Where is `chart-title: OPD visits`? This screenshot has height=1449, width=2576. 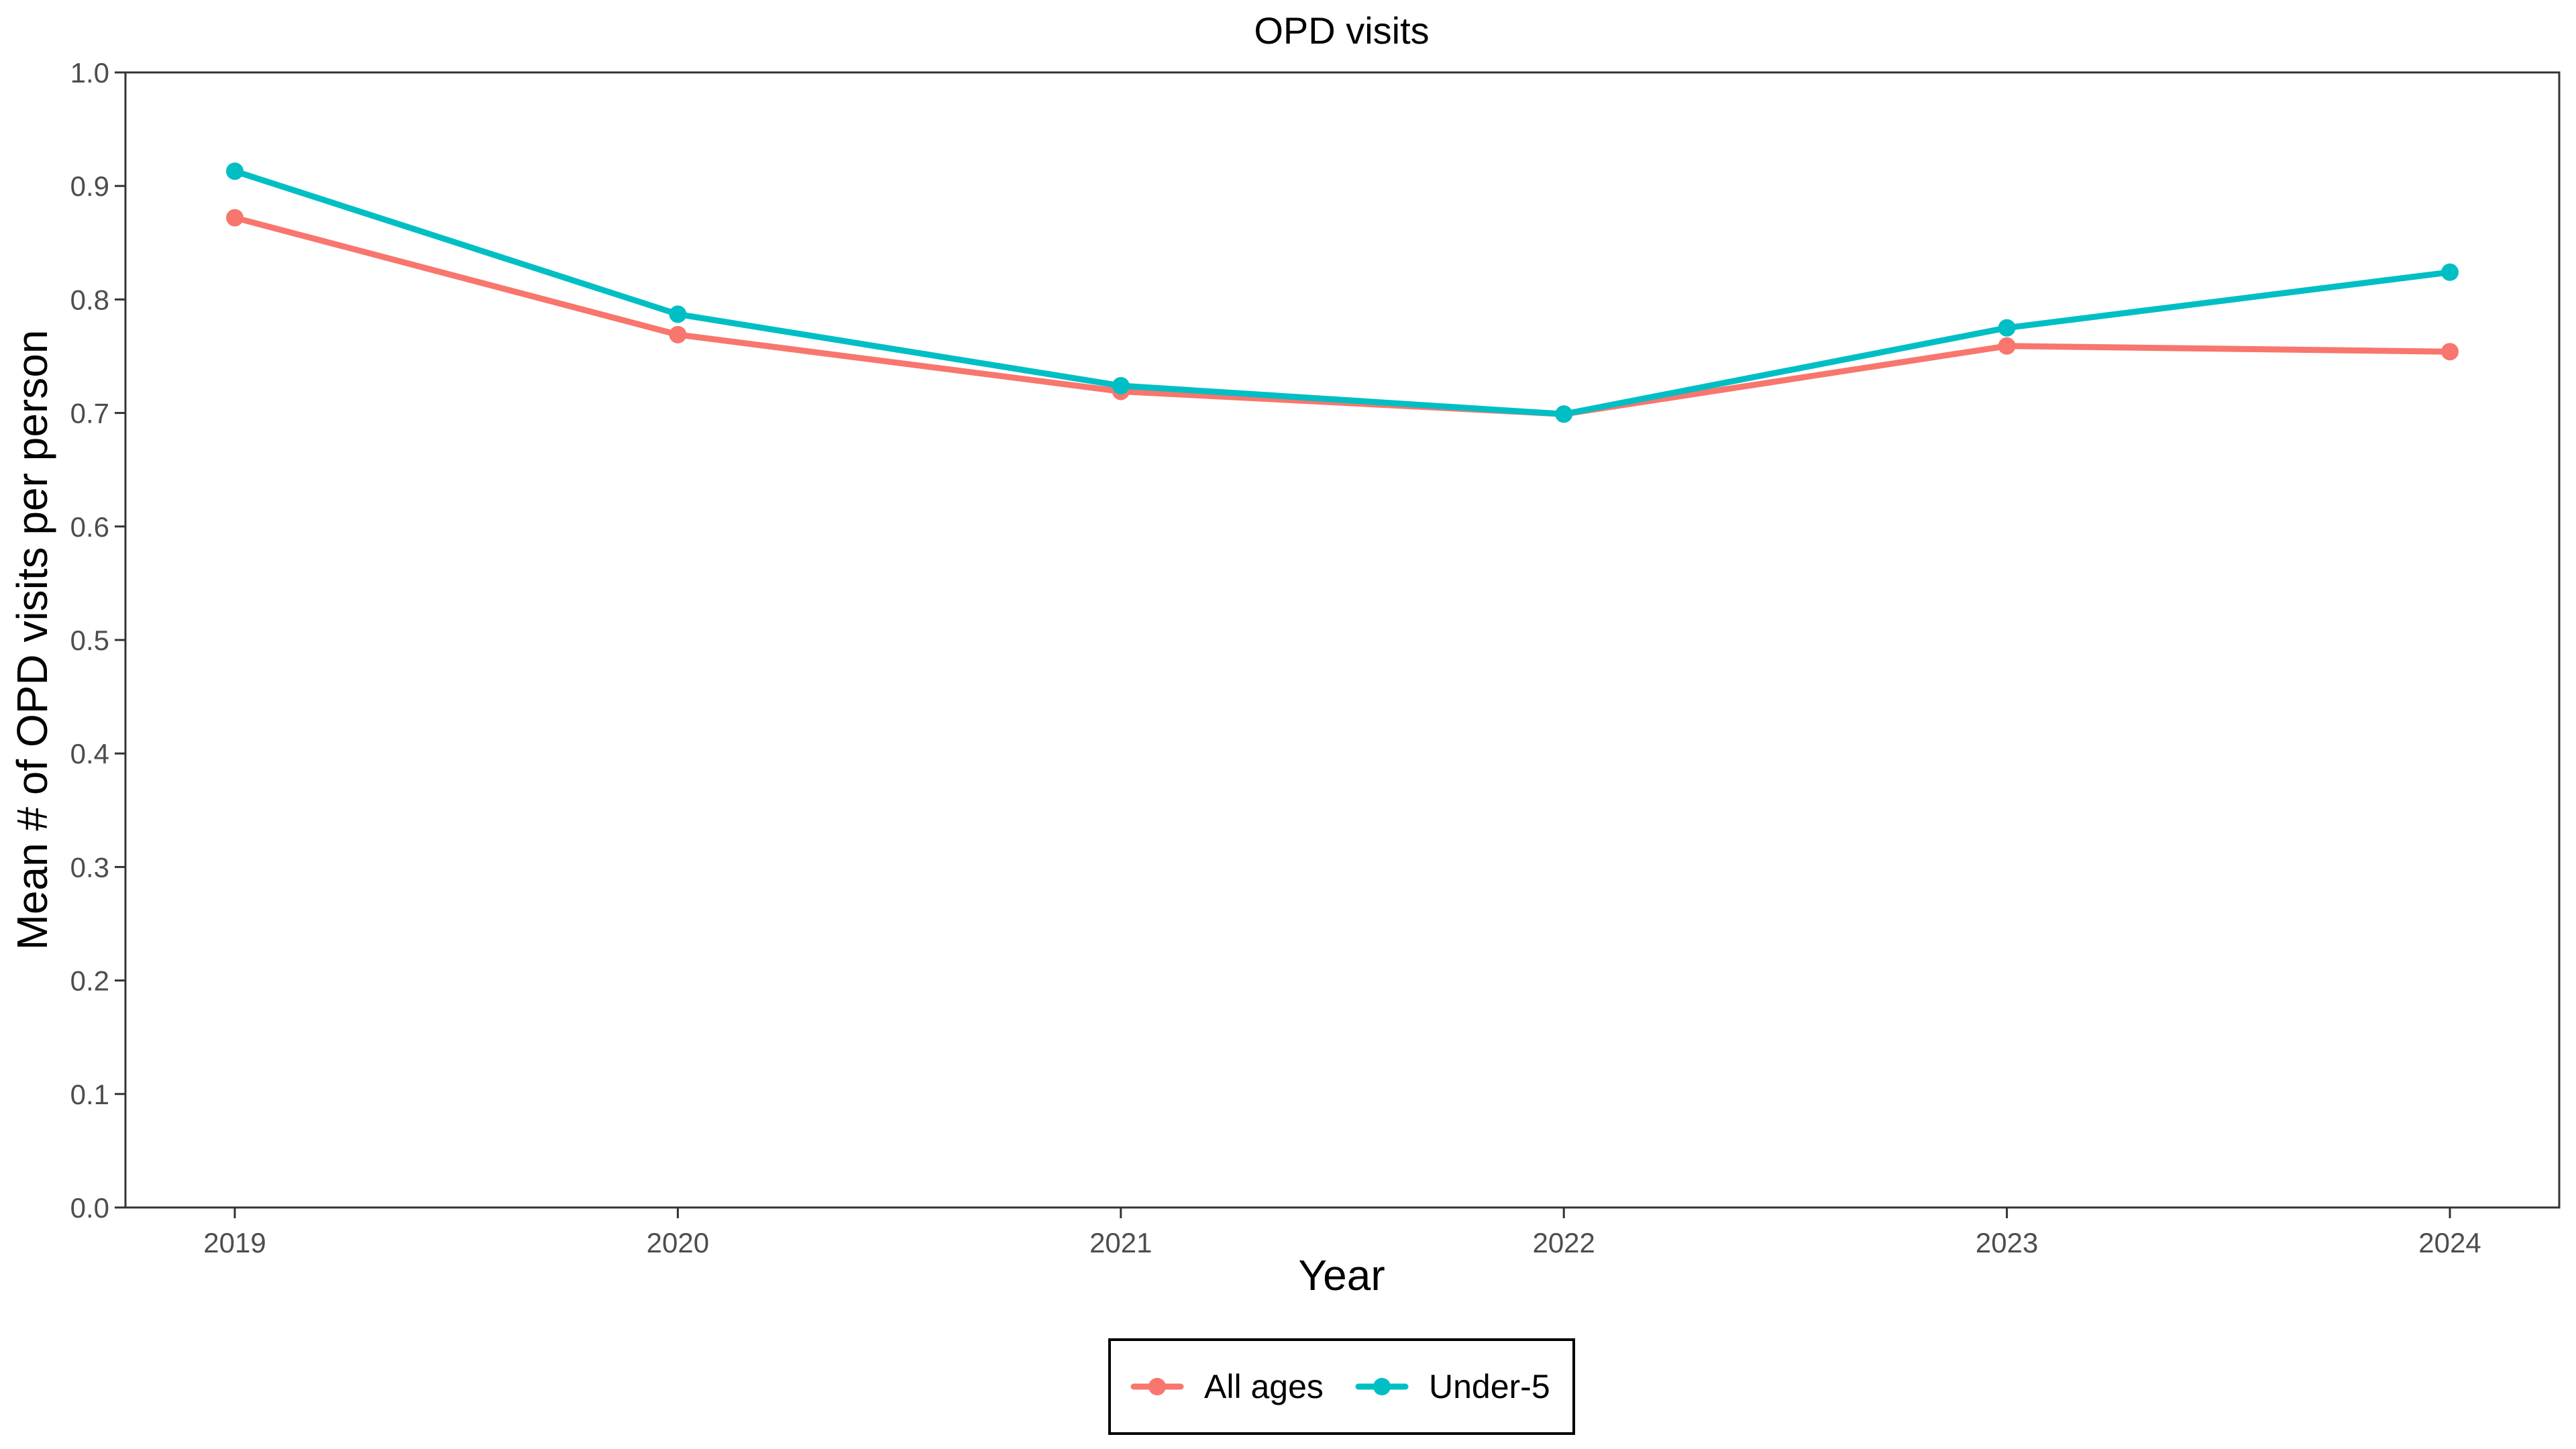
chart-title: OPD visits is located at coordinates (1341, 30).